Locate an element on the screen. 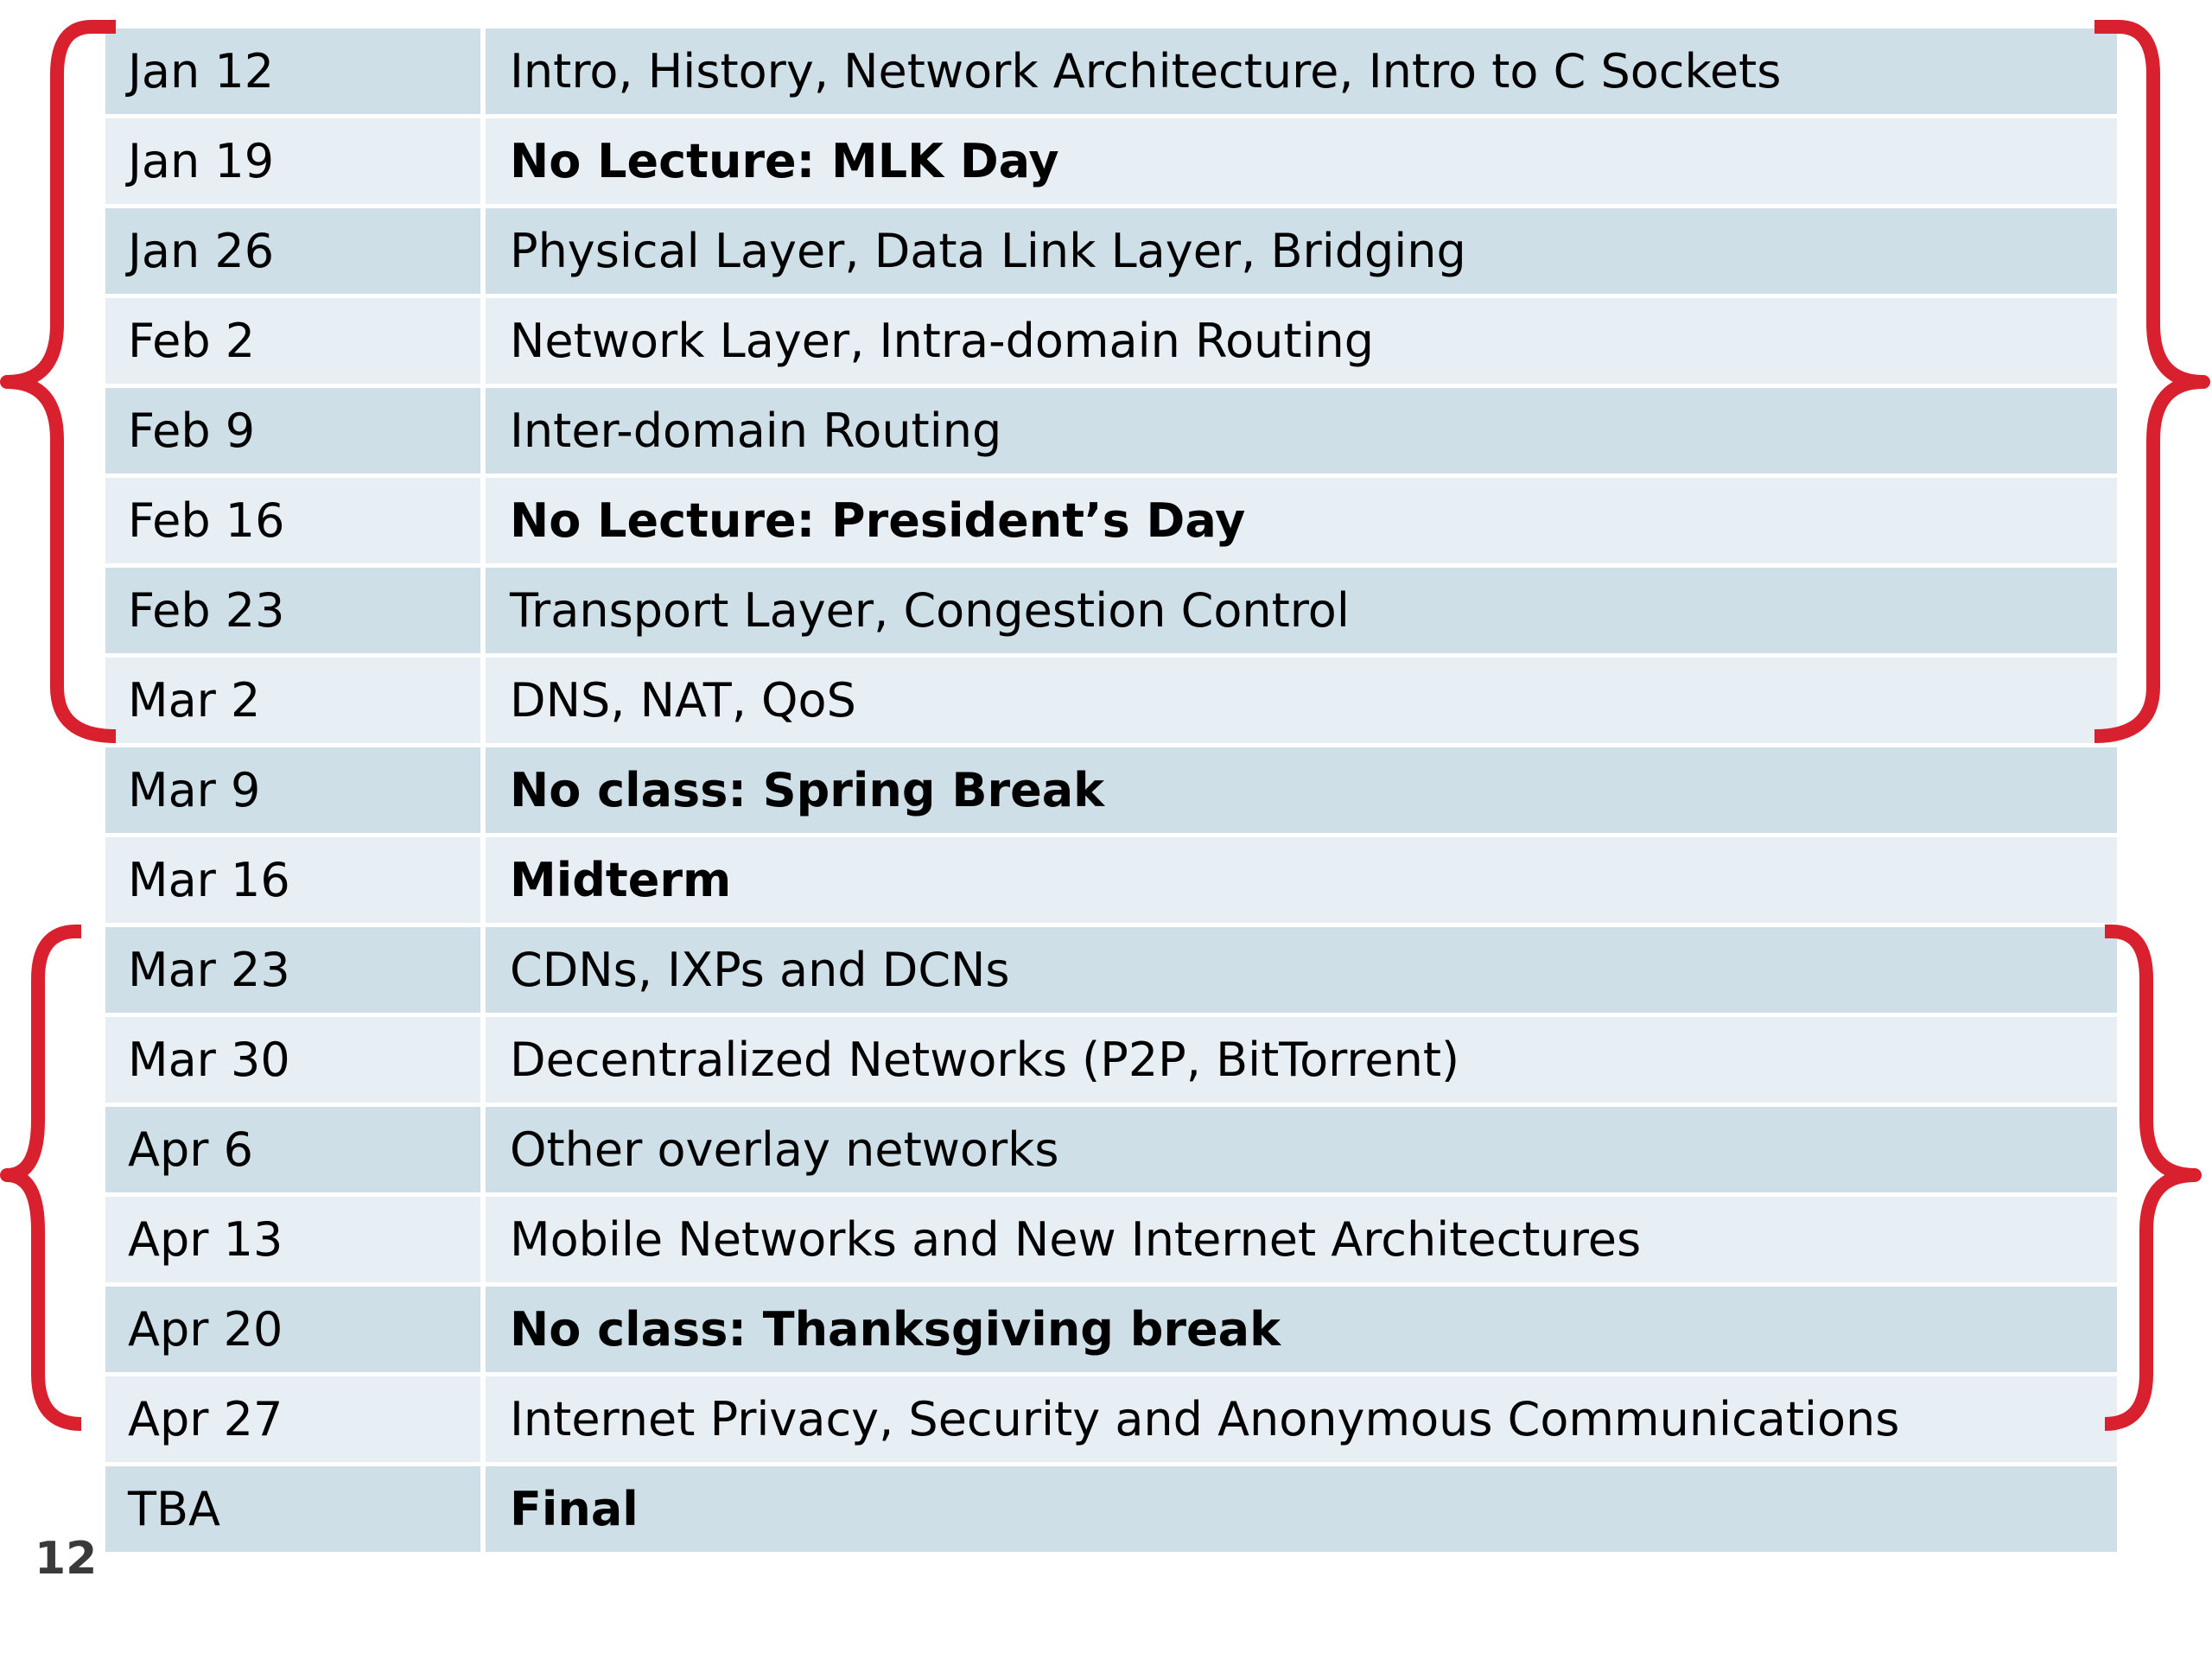 This screenshot has width=2212, height=1659. schedule-topic: DNS, NAT, QoS is located at coordinates (1301, 700).